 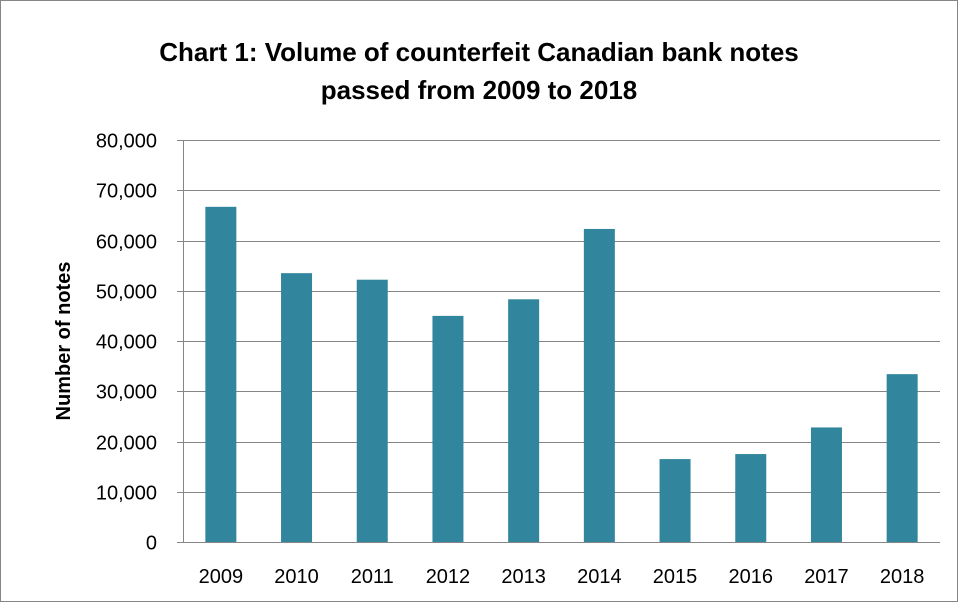 I want to click on x-tick-label: 2015, so click(x=675, y=577).